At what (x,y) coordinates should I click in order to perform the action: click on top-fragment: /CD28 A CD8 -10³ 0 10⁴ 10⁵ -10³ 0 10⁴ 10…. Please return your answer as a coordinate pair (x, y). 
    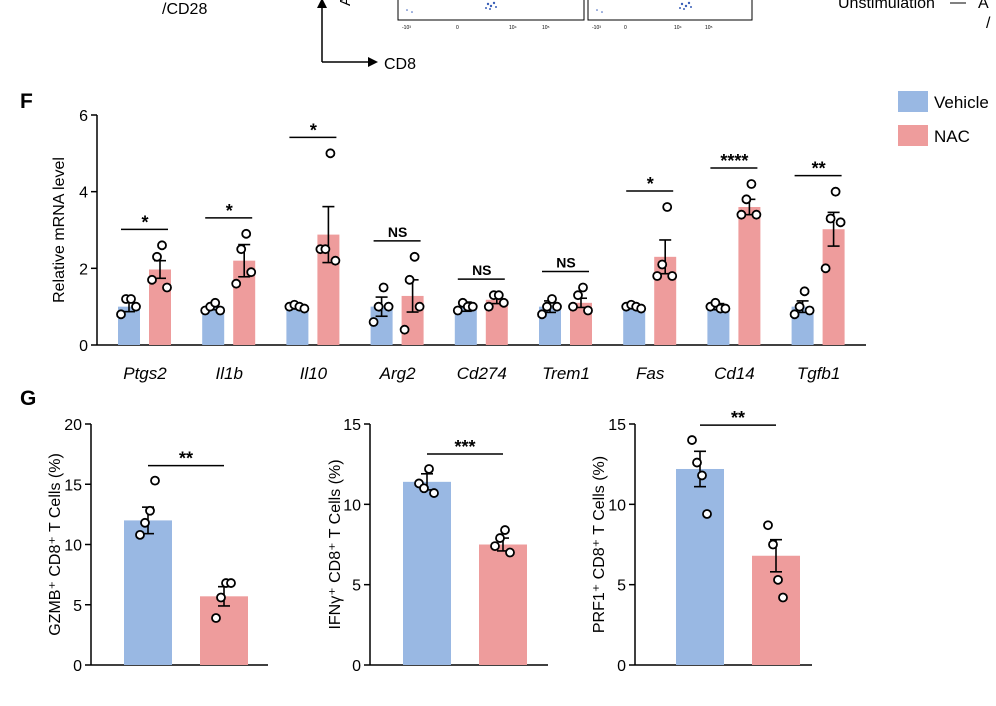
    Looking at the image, I should click on (576, 36).